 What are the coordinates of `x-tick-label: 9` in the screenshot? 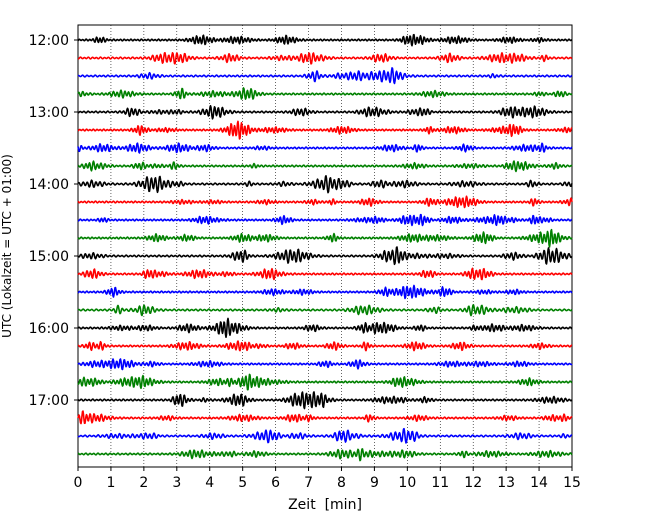 It's located at (374, 483).